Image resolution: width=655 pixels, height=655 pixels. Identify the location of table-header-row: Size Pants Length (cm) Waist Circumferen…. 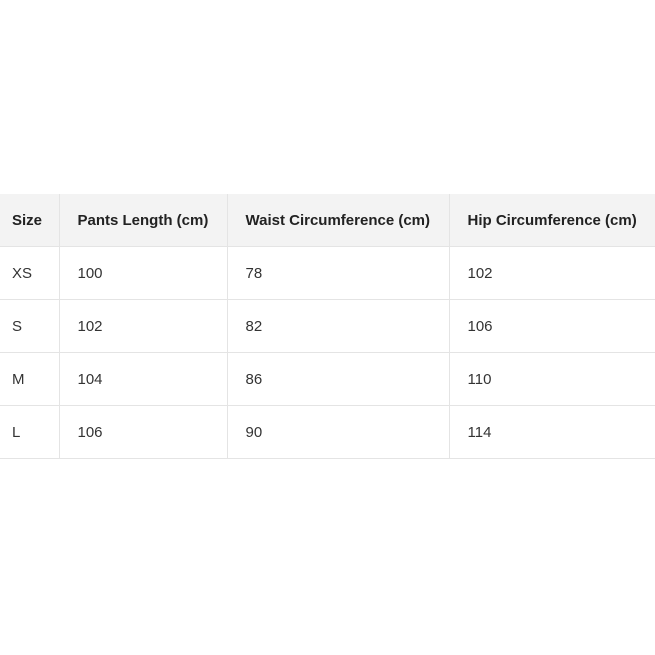
(327, 220).